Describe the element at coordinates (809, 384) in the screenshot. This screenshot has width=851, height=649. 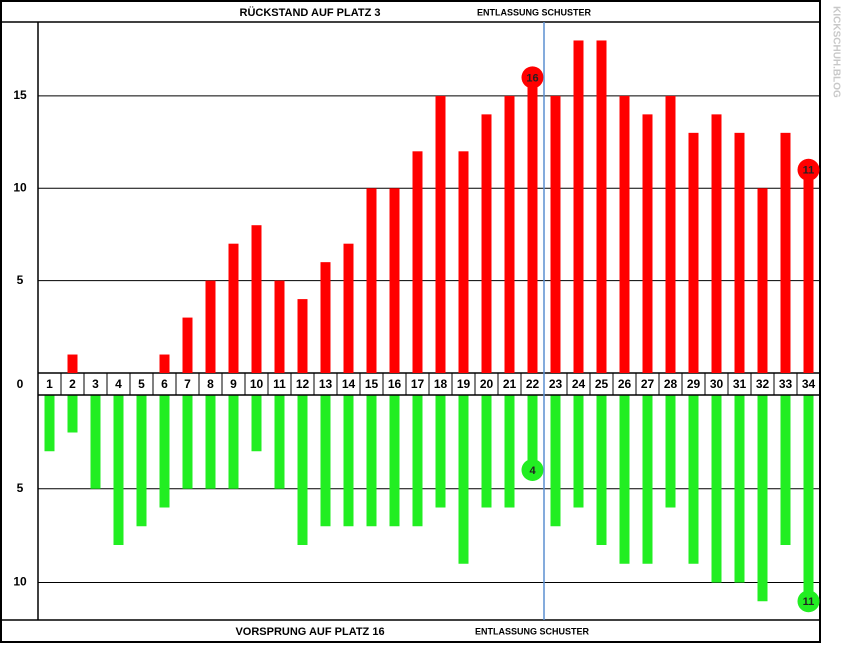
I see `x-tick-label: 34` at that location.